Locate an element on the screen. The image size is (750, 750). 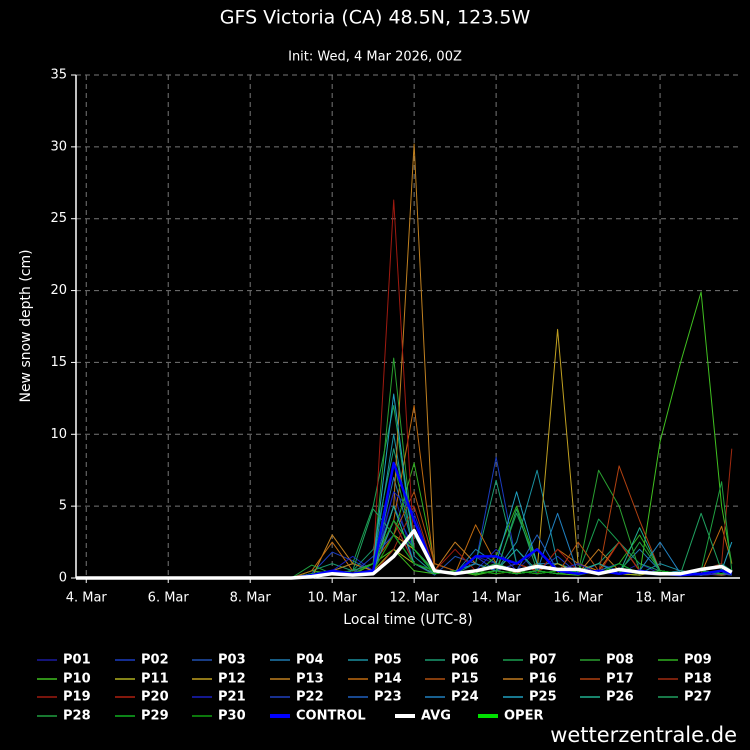
y-tick-label: 5 is located at coordinates (63, 506).